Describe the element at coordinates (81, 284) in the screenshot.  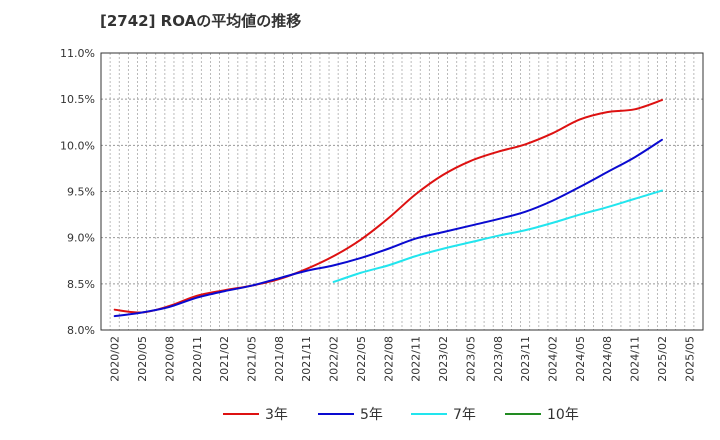
I see `y-tick-label: 8.5%` at that location.